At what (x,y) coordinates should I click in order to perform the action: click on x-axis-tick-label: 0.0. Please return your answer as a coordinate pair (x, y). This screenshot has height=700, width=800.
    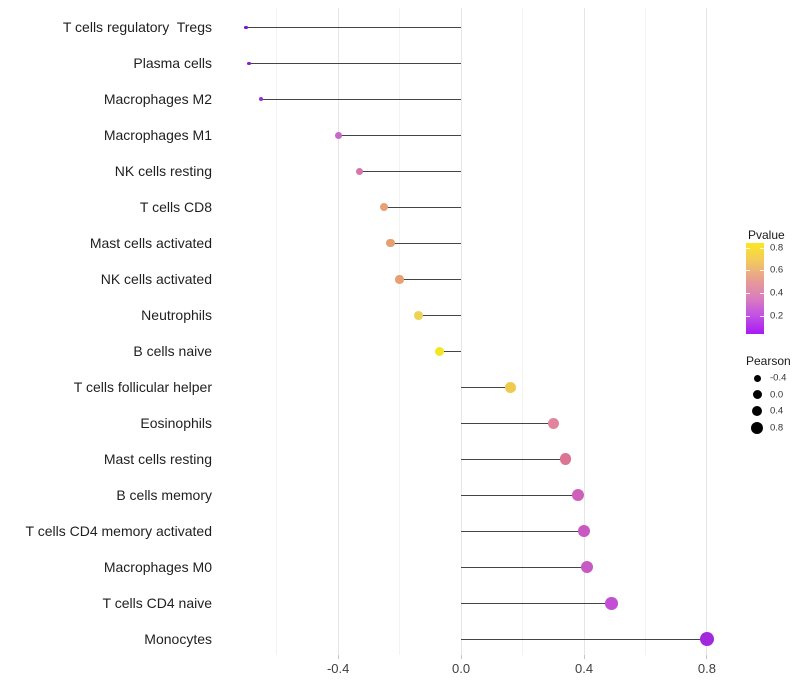
    Looking at the image, I should click on (461, 668).